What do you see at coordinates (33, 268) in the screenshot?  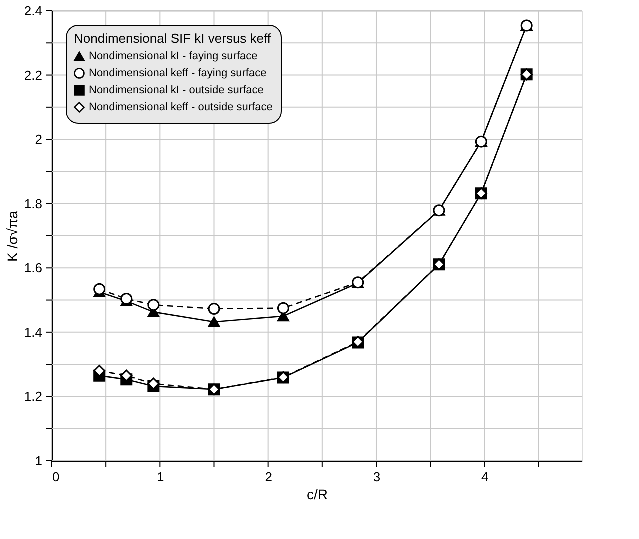 I see `y-tick-label: 1.6` at bounding box center [33, 268].